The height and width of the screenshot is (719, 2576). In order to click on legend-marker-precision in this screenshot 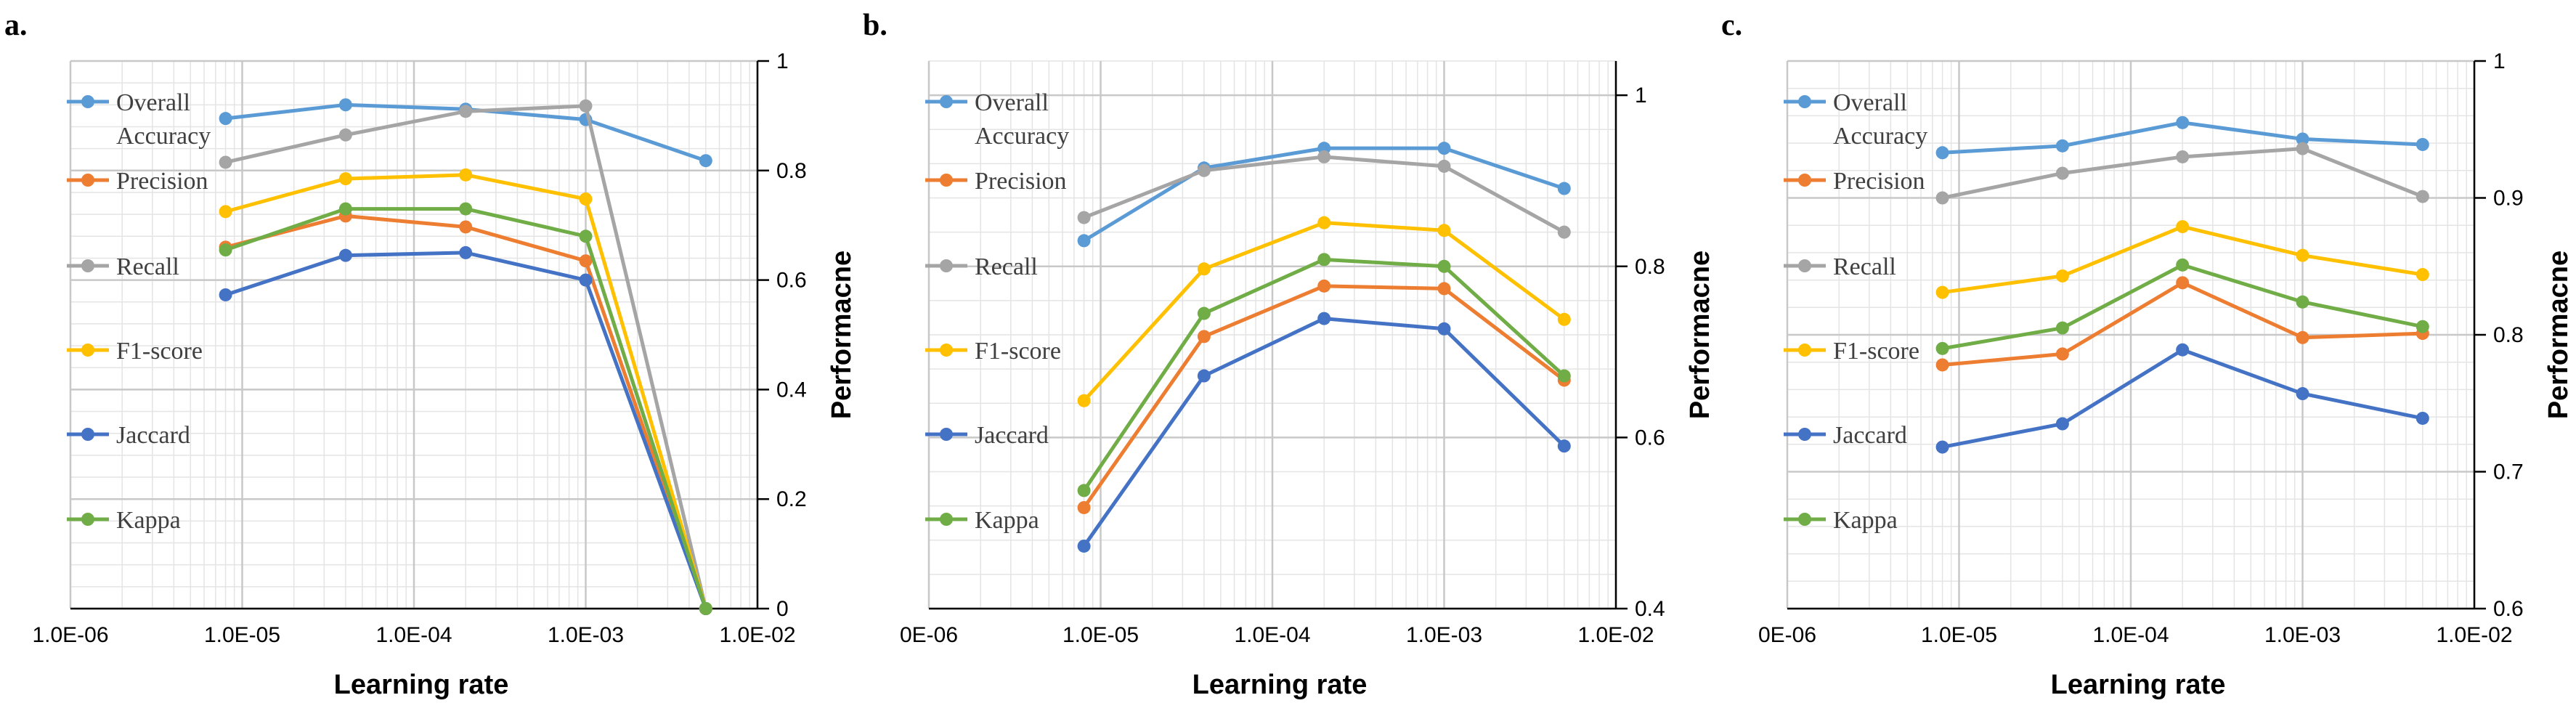, I will do `click(947, 180)`.